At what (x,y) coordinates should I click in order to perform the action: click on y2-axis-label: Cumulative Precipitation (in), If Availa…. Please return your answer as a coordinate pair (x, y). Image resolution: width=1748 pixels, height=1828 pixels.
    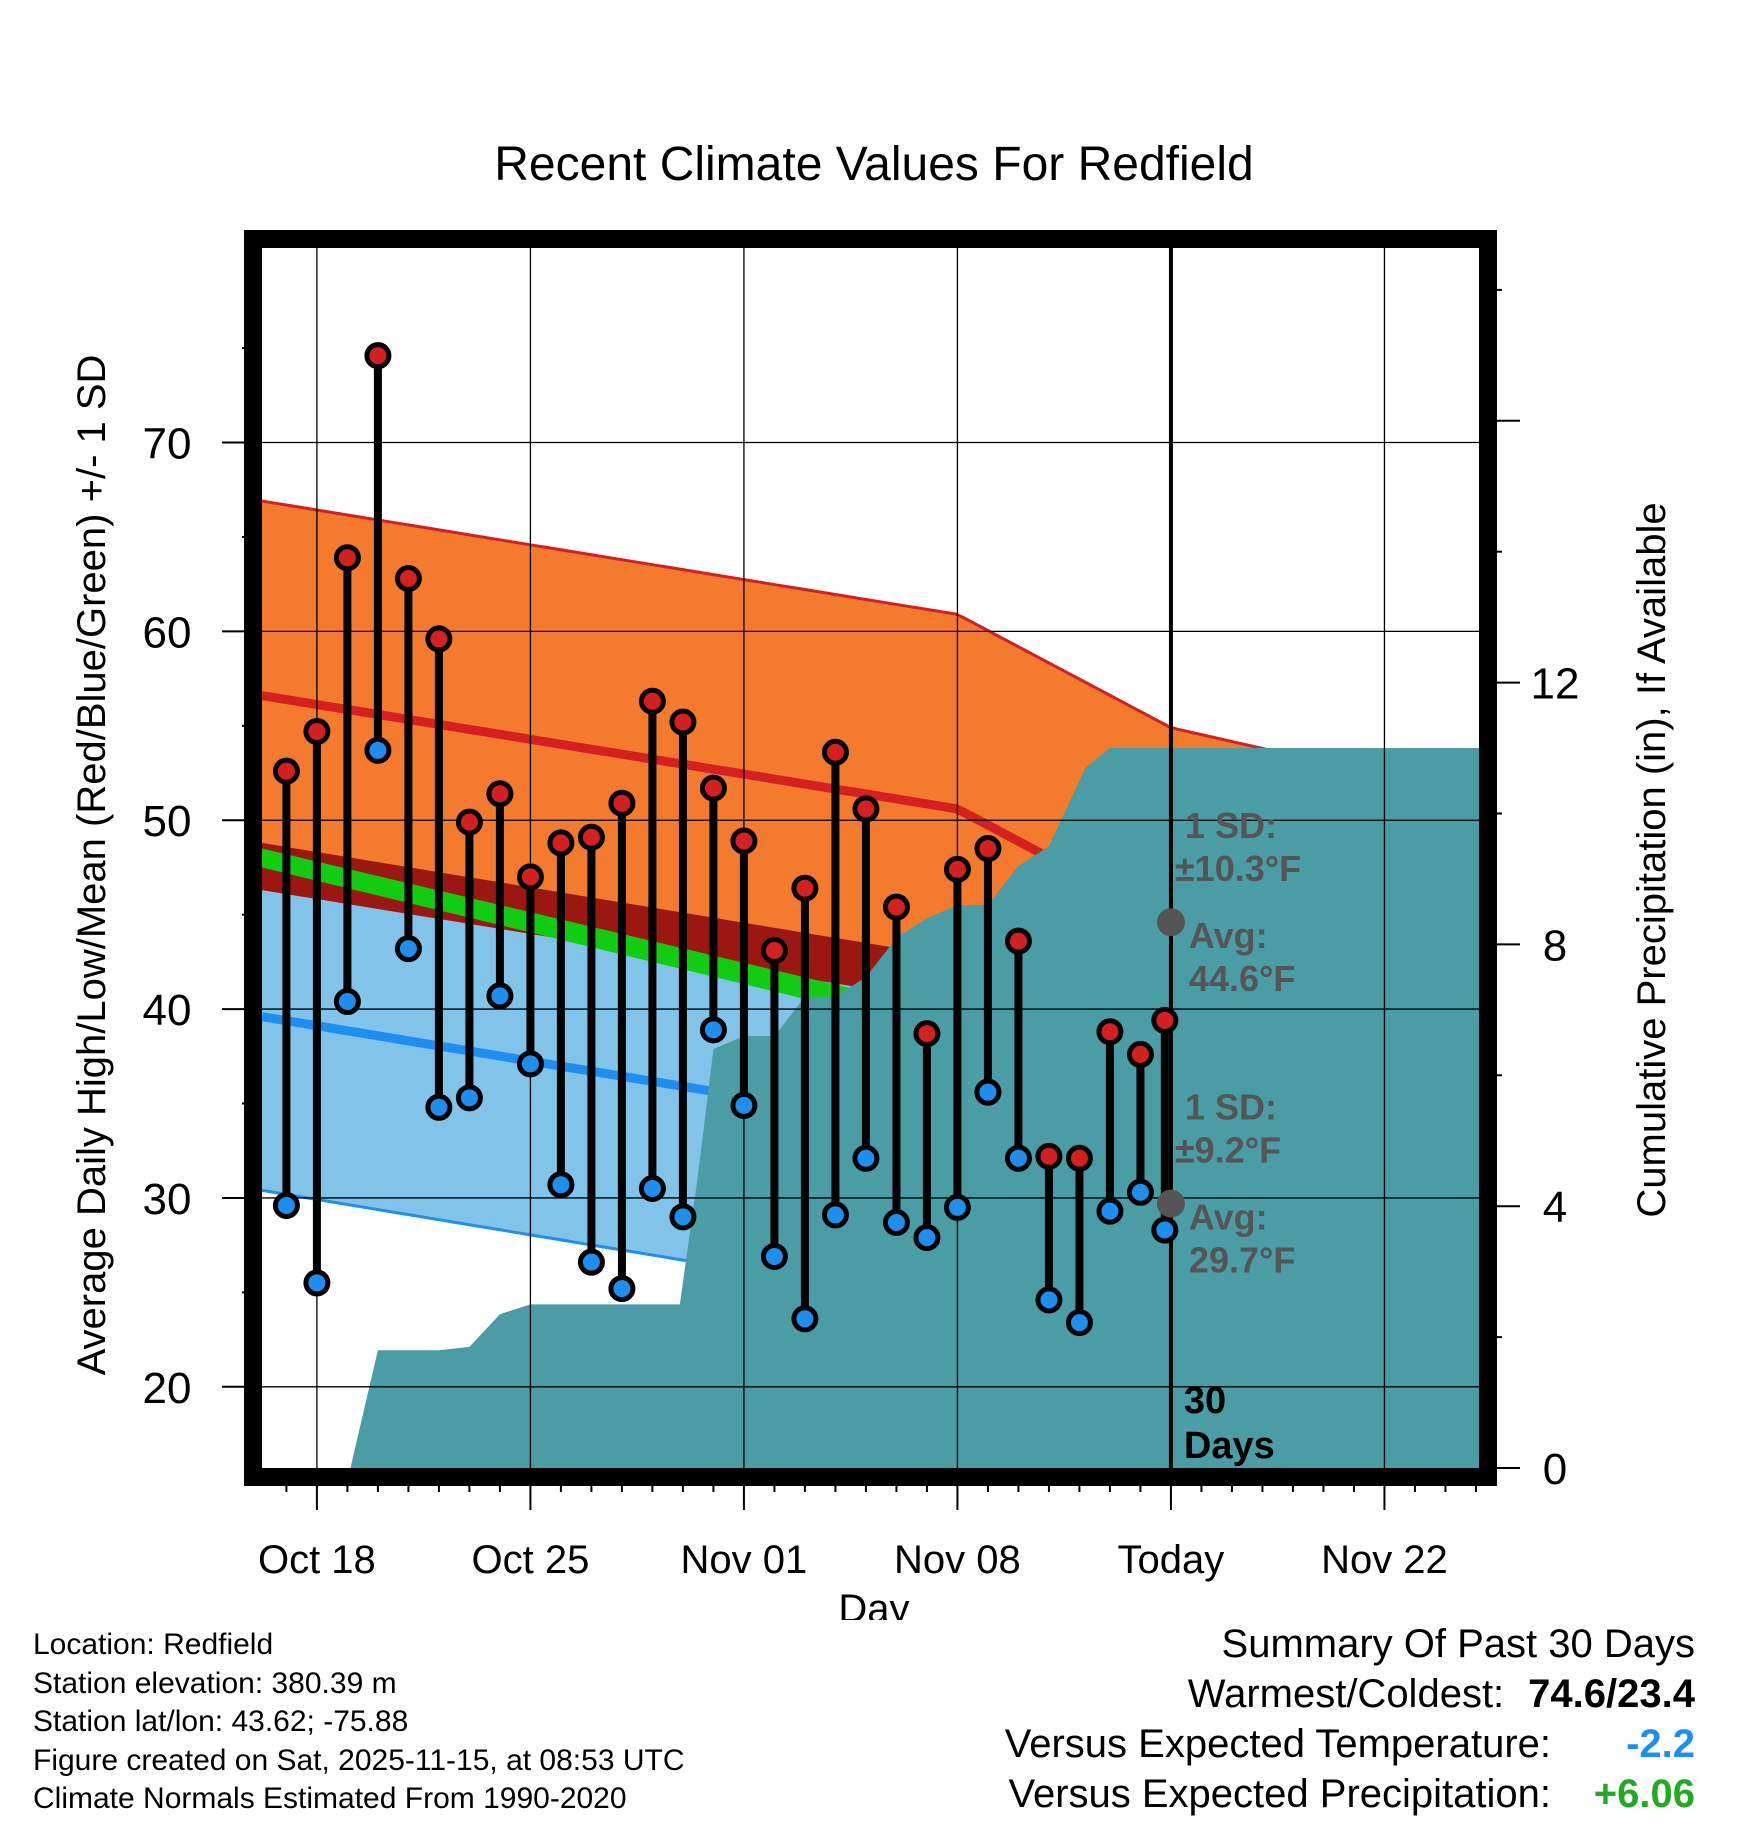
    Looking at the image, I should click on (1652, 859).